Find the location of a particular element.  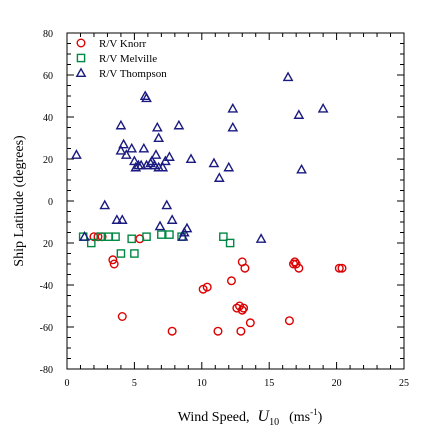

x-tick-label: 15 is located at coordinates (269, 383).